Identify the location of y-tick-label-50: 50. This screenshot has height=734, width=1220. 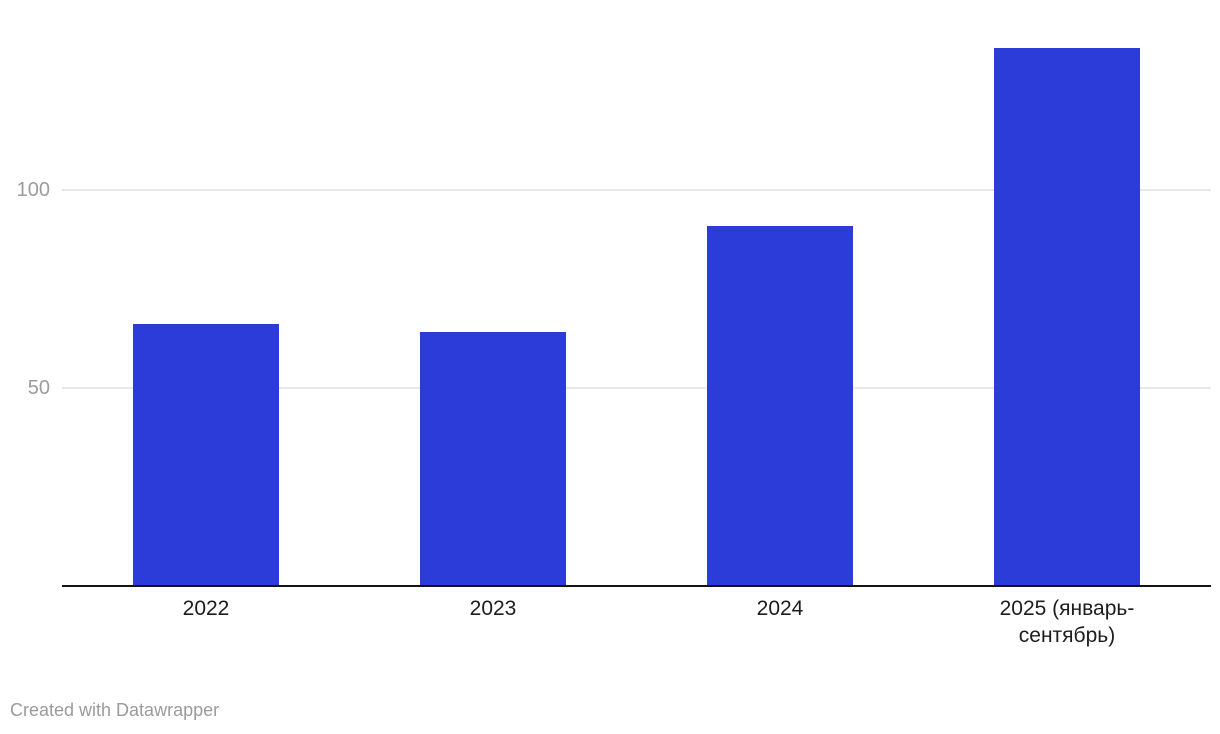
(38, 388).